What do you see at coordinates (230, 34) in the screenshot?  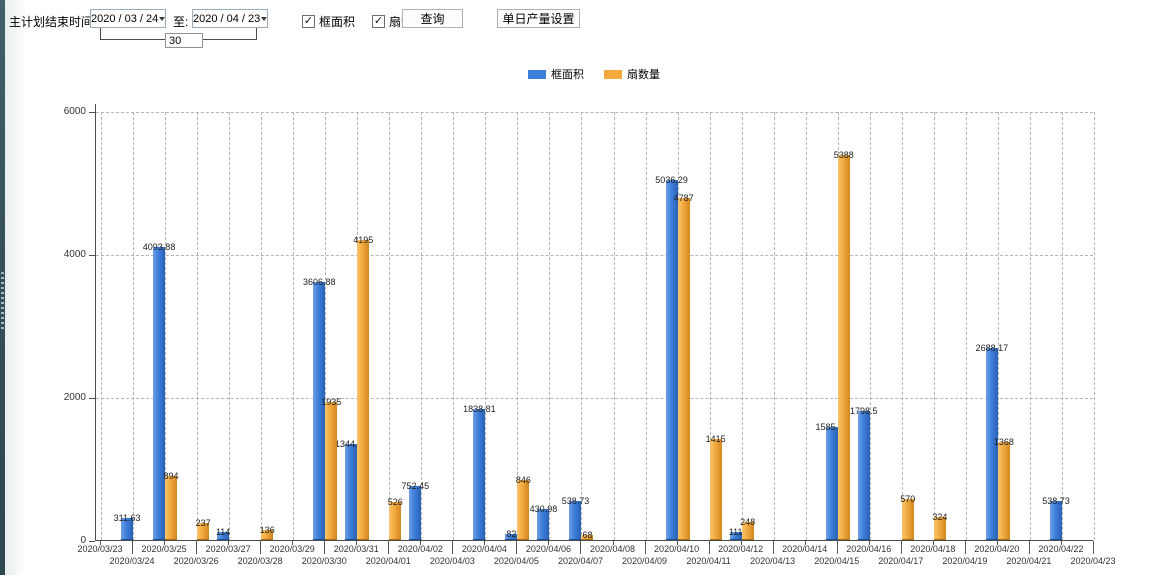 I see `connector-line-right` at bounding box center [230, 34].